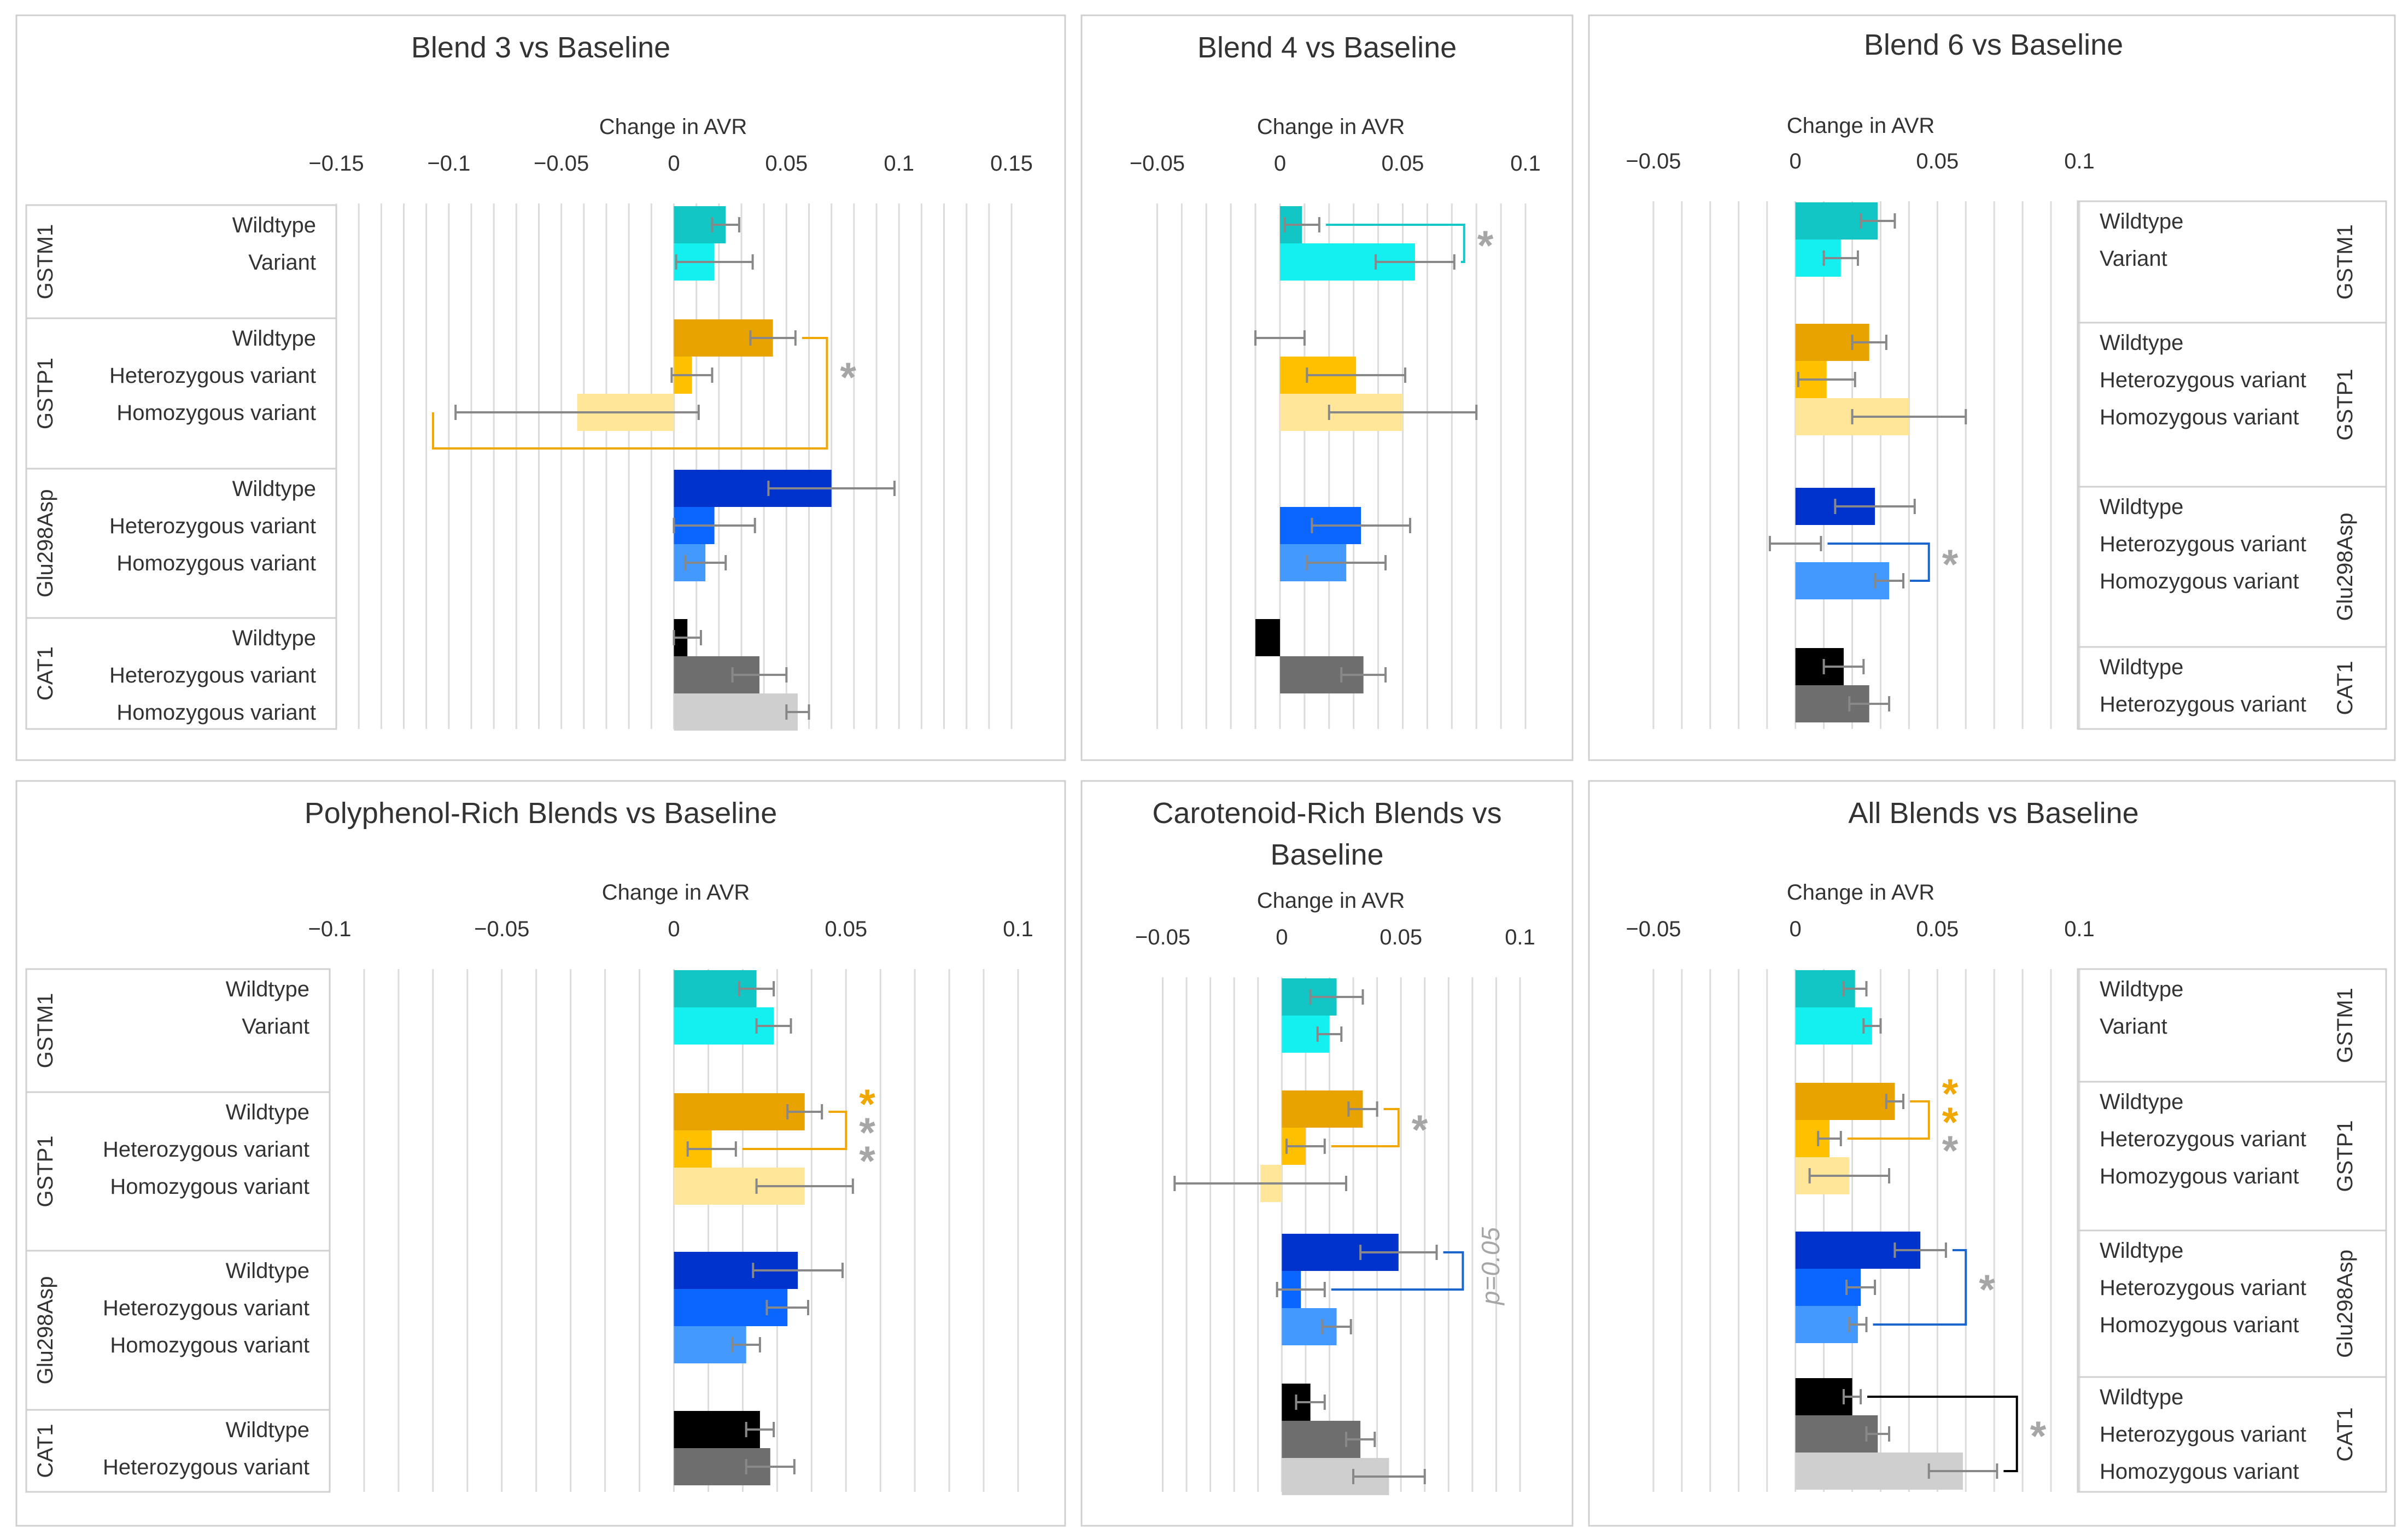 The height and width of the screenshot is (1540, 2408). What do you see at coordinates (1490, 1266) in the screenshot?
I see `p-value-annotation: p=0.05` at bounding box center [1490, 1266].